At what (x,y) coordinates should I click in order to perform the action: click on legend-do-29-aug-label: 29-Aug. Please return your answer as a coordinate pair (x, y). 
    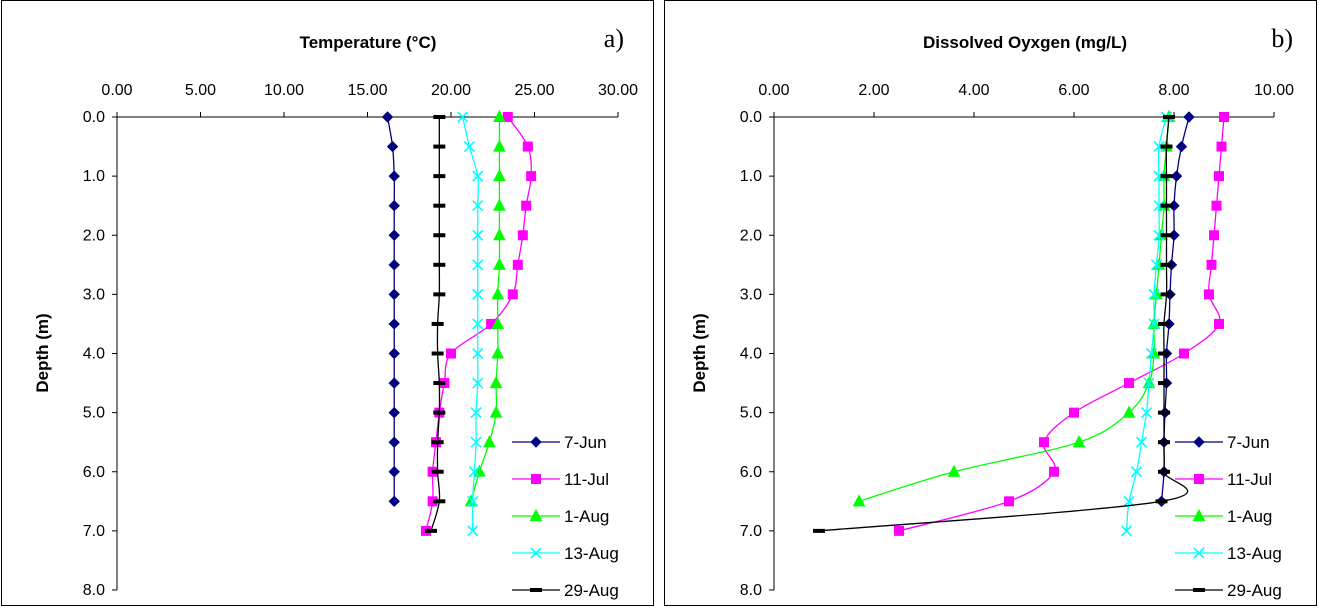
    Looking at the image, I should click on (1254, 590).